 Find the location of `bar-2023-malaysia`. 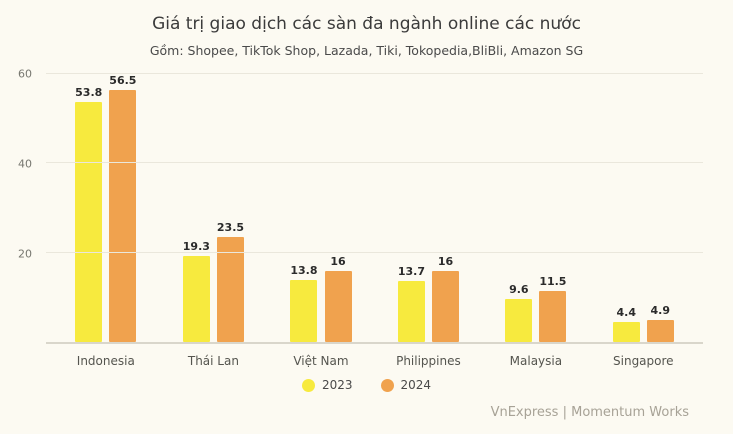

bar-2023-malaysia is located at coordinates (519, 320).